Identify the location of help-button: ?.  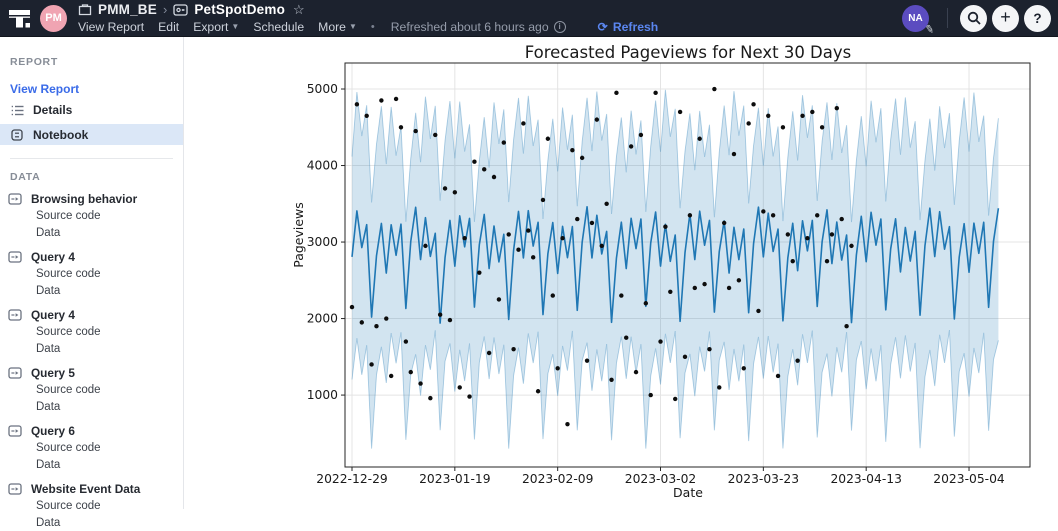
(1037, 18).